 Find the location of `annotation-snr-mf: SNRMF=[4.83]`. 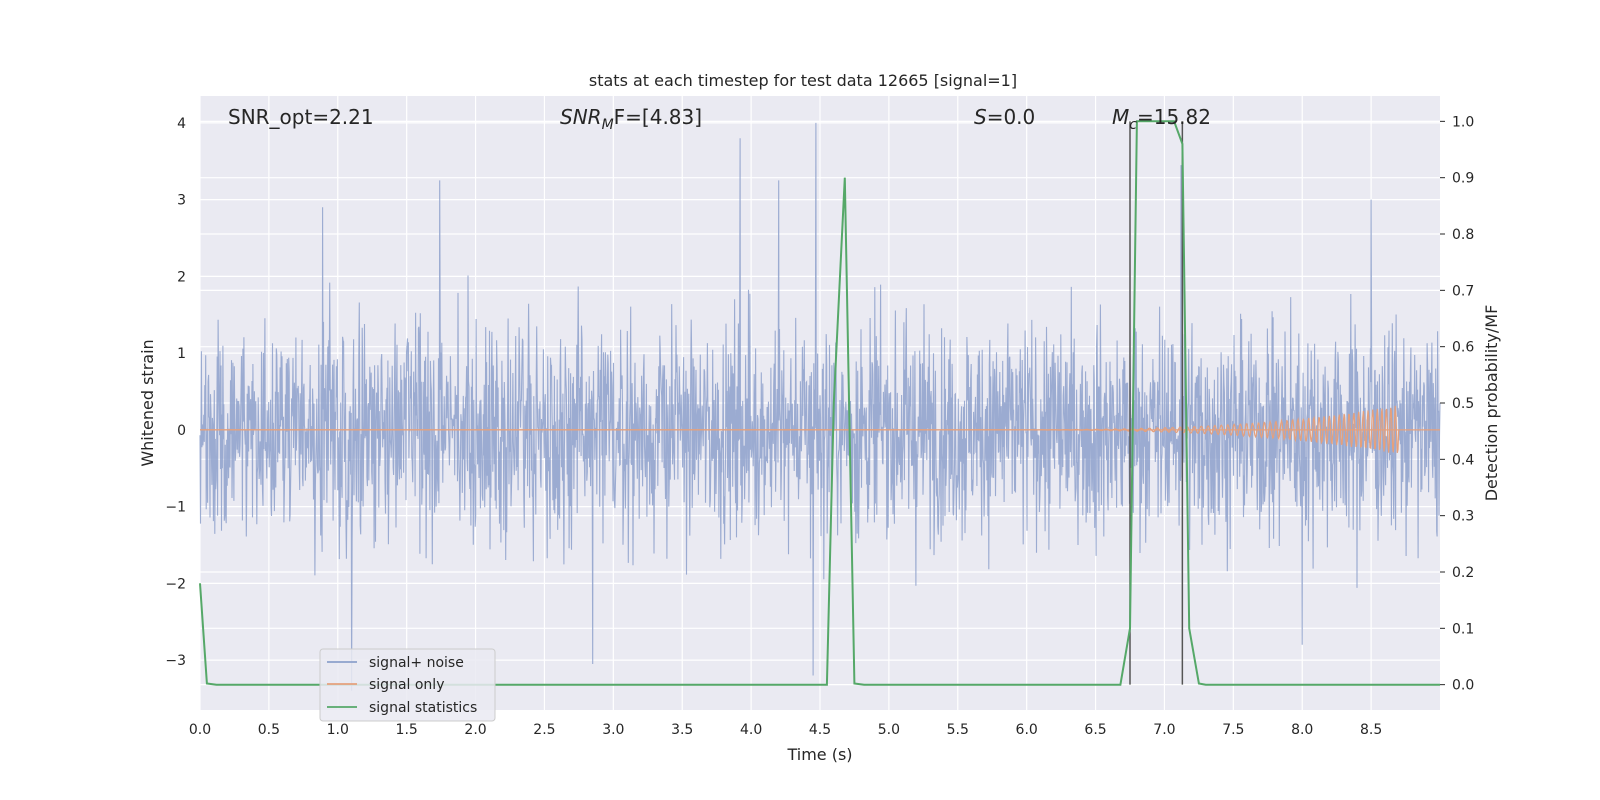

annotation-snr-mf: SNRMF=[4.83] is located at coordinates (631, 119).